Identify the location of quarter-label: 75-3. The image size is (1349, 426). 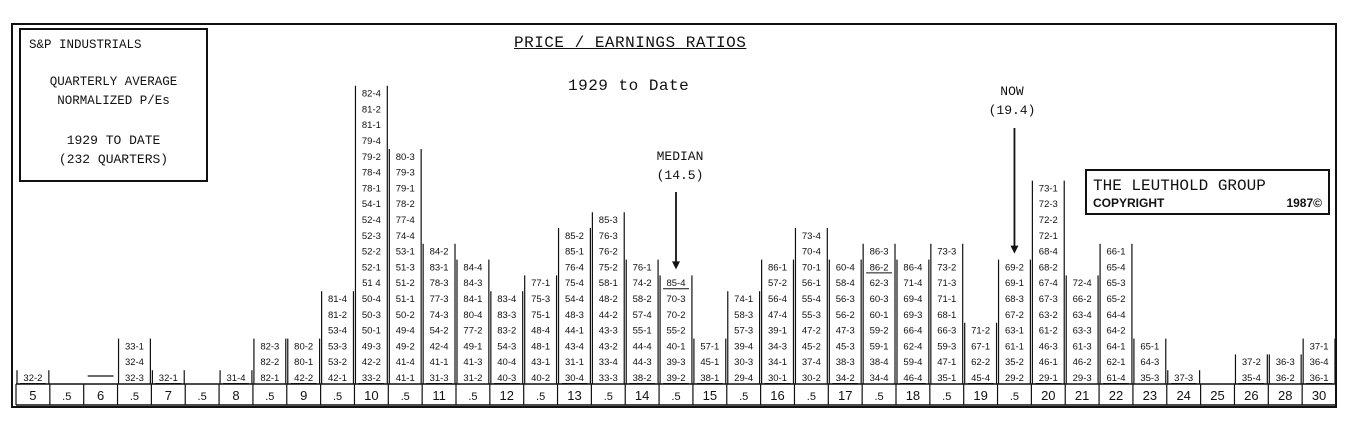
(540, 299).